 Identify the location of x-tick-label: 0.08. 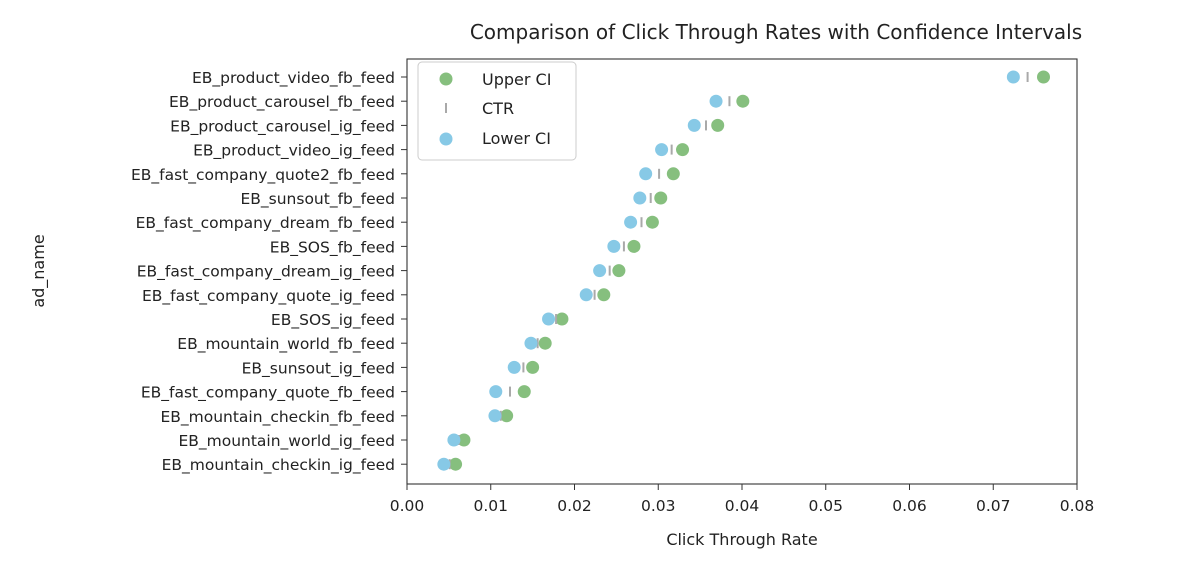
(1077, 506).